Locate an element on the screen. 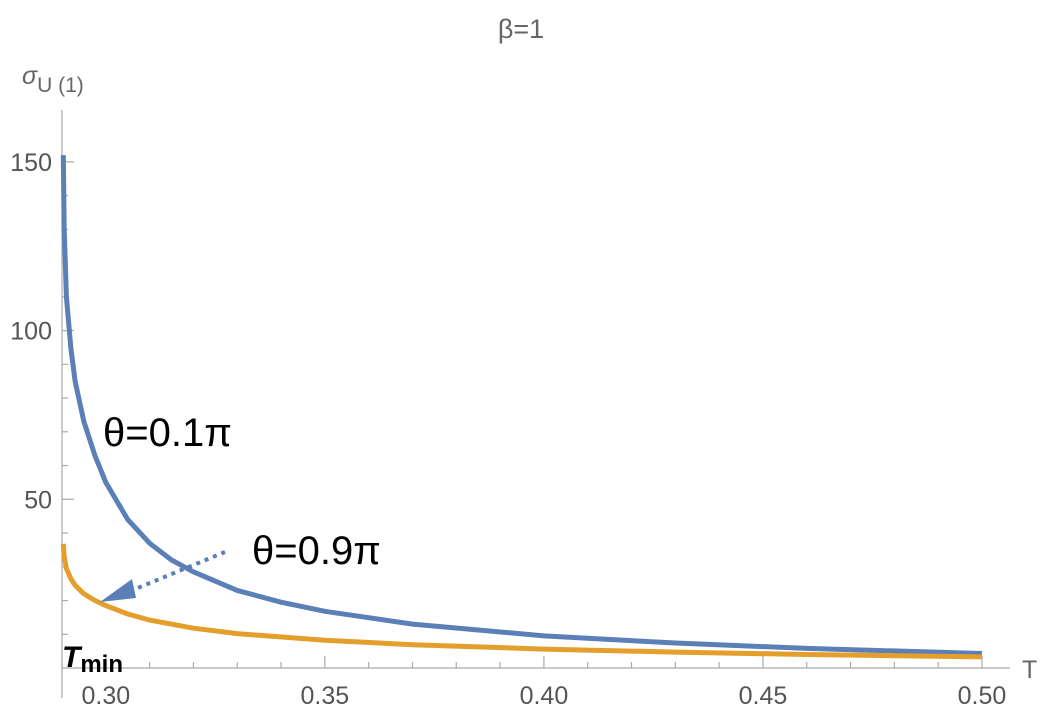 Image resolution: width=1046 pixels, height=721 pixels. tmin-label-main: T is located at coordinates (72, 657).